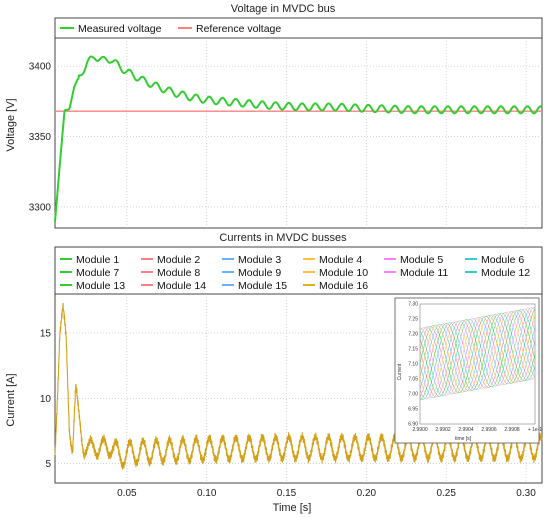 The width and height of the screenshot is (550, 518). Describe the element at coordinates (413, 365) in the screenshot. I see `inset-y-tick-label: 7.10` at that location.